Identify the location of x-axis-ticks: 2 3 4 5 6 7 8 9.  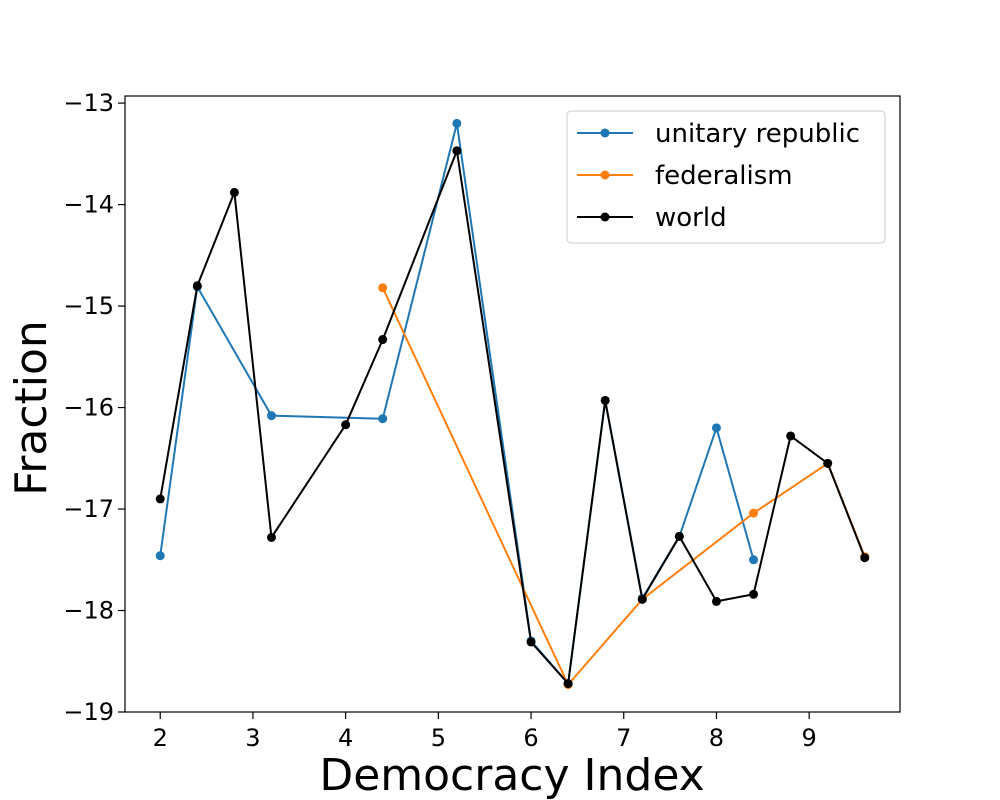
(485, 732).